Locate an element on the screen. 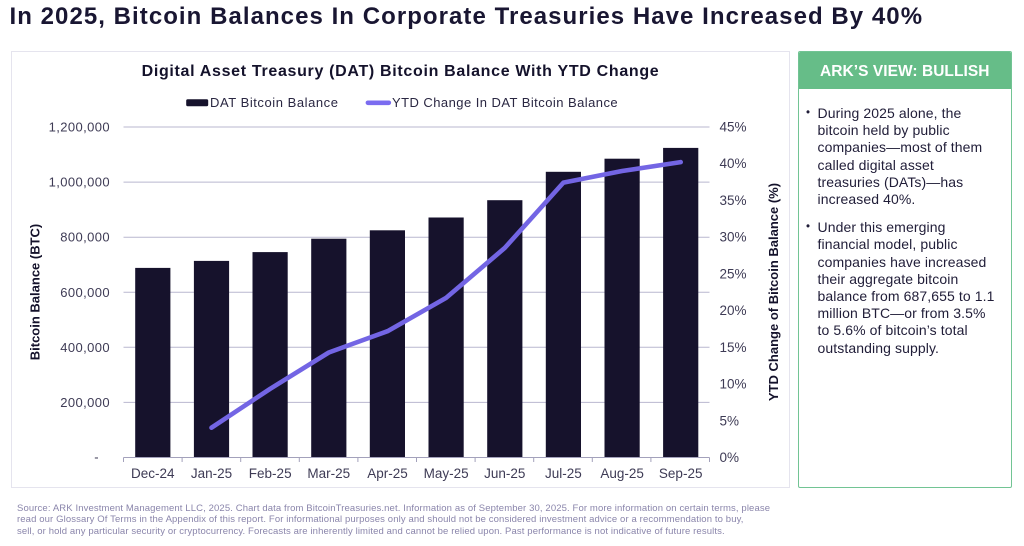 The height and width of the screenshot is (546, 1024). svg-text: Mar-25 is located at coordinates (328, 473).